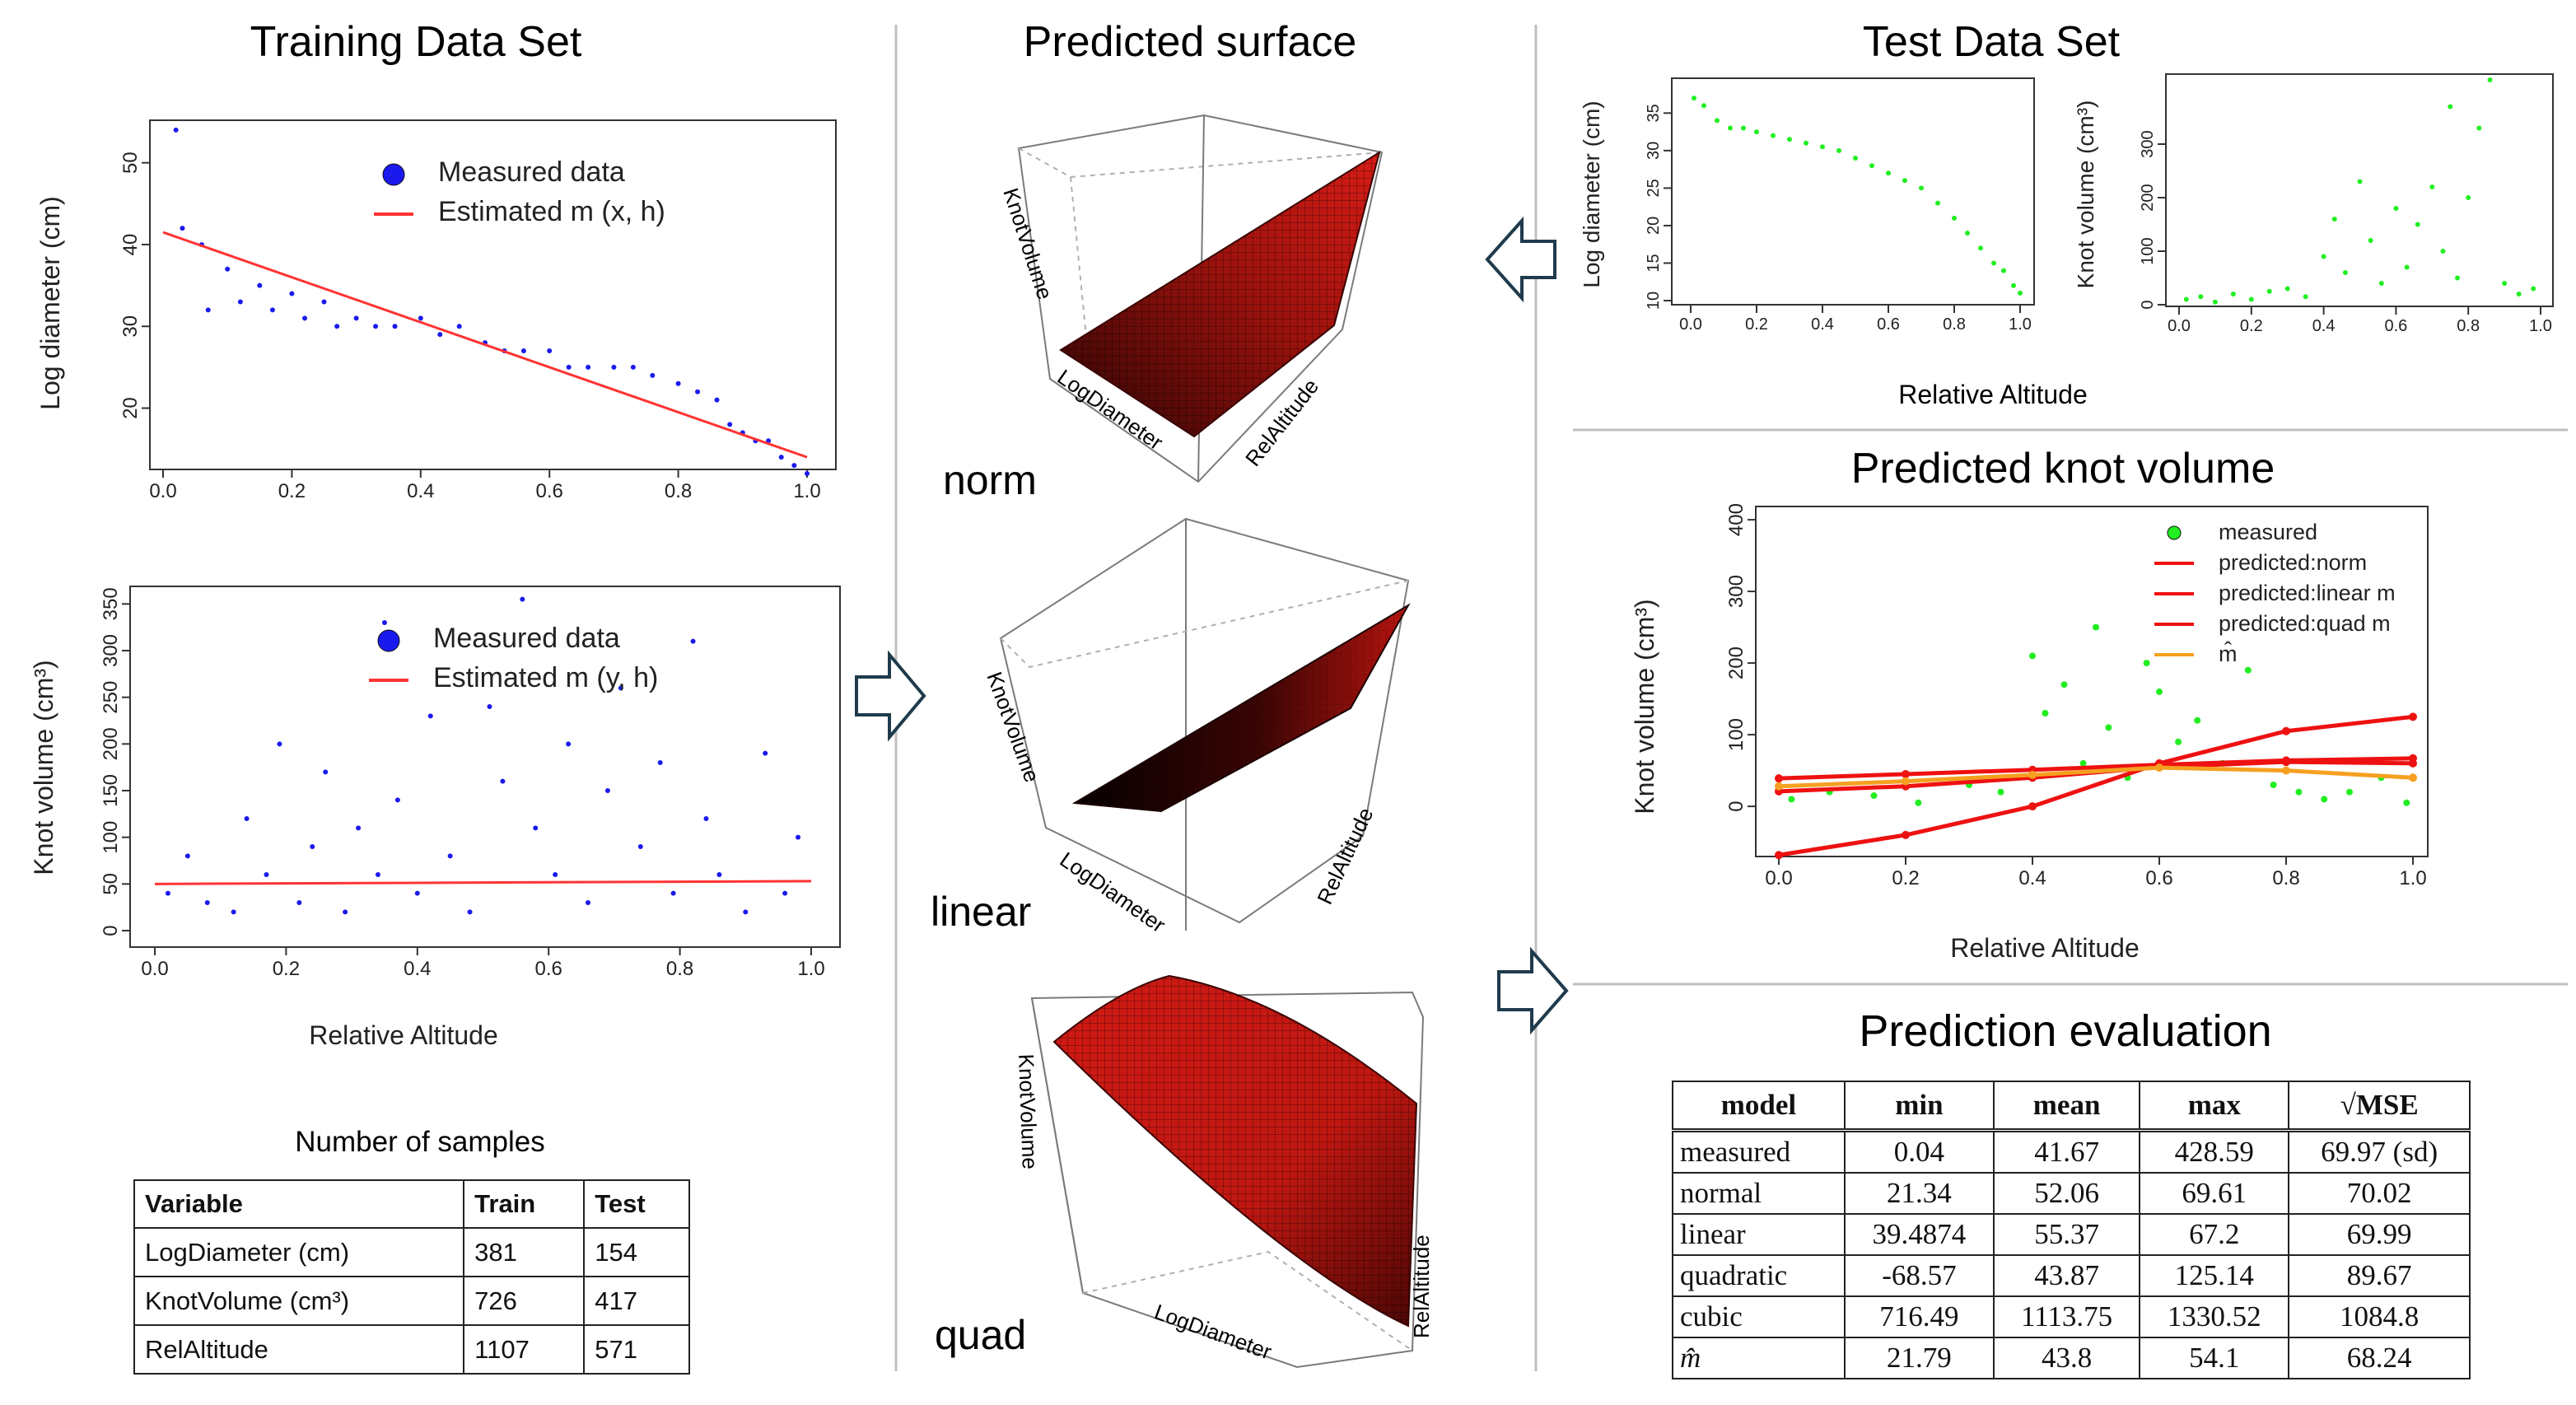 The width and height of the screenshot is (2576, 1405). What do you see at coordinates (393, 174) in the screenshot?
I see `legend-marker` at bounding box center [393, 174].